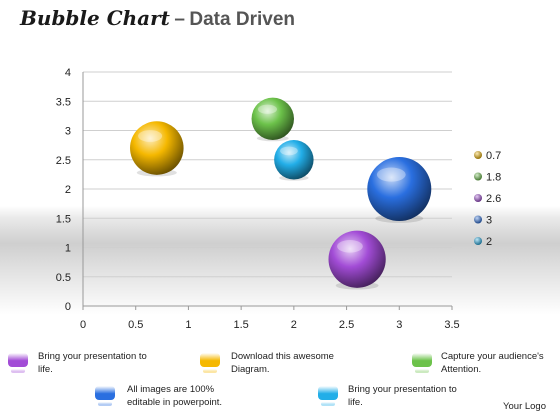  Describe the element at coordinates (282, 363) in the screenshot. I see `note-text: Download this awesome Diagram.` at that location.